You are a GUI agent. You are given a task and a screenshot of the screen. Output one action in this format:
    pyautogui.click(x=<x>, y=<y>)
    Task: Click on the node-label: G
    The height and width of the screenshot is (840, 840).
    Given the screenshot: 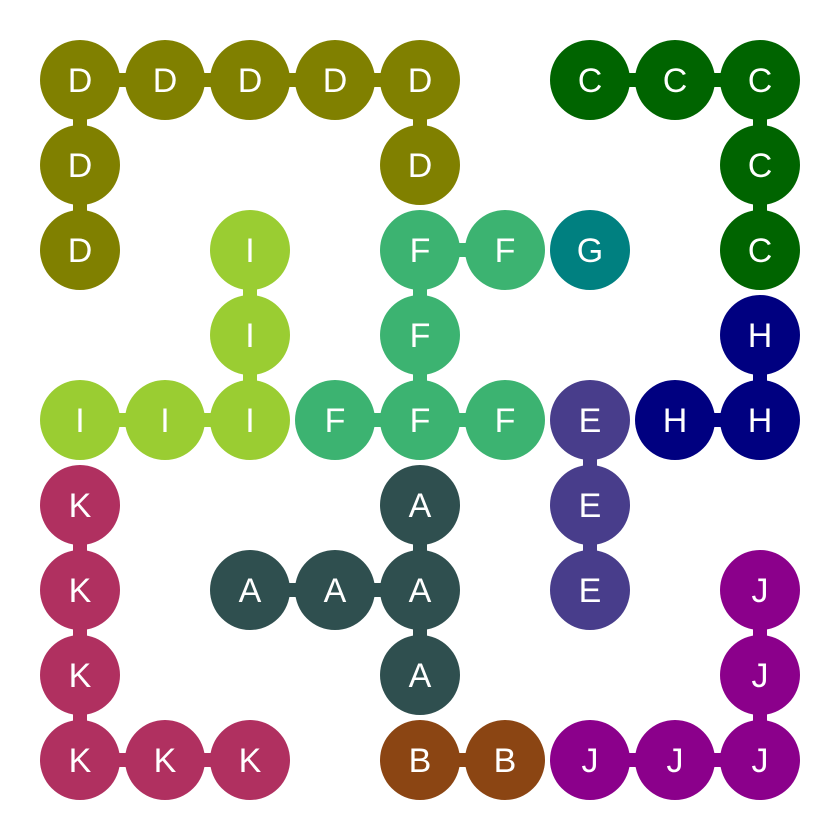 What is the action you would take?
    pyautogui.click(x=590, y=251)
    